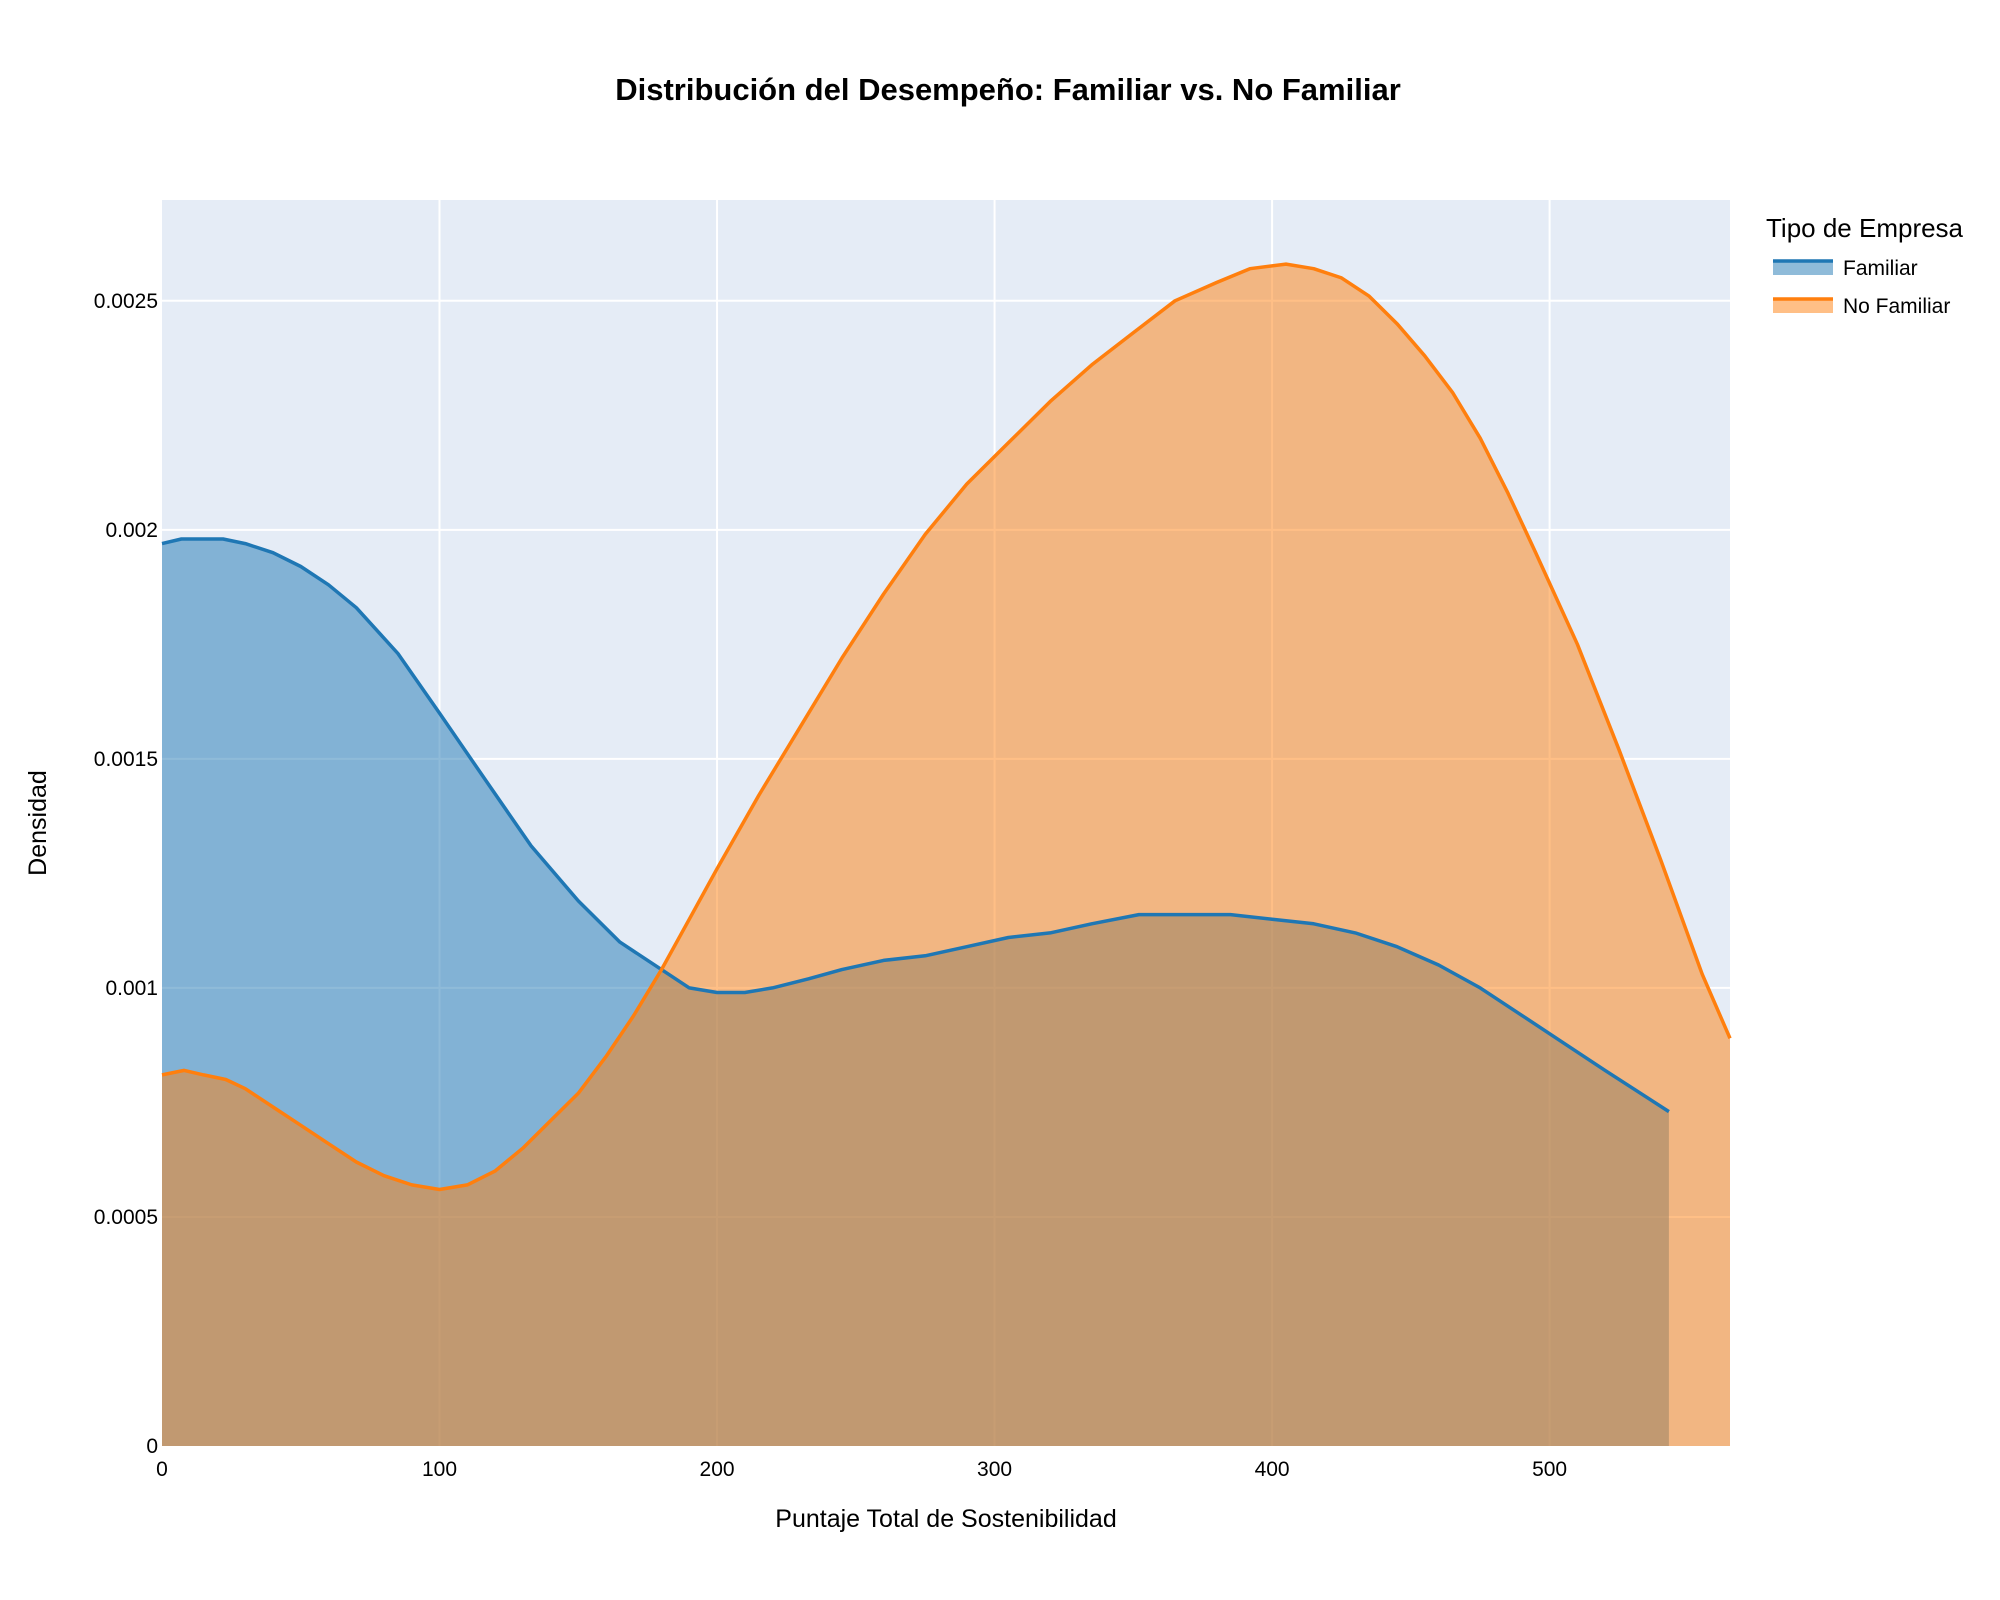  Describe the element at coordinates (126, 874) in the screenshot. I see `y-axis-ticks: 0 0.0005 0.001 0.0015 0.002 0.0025` at that location.